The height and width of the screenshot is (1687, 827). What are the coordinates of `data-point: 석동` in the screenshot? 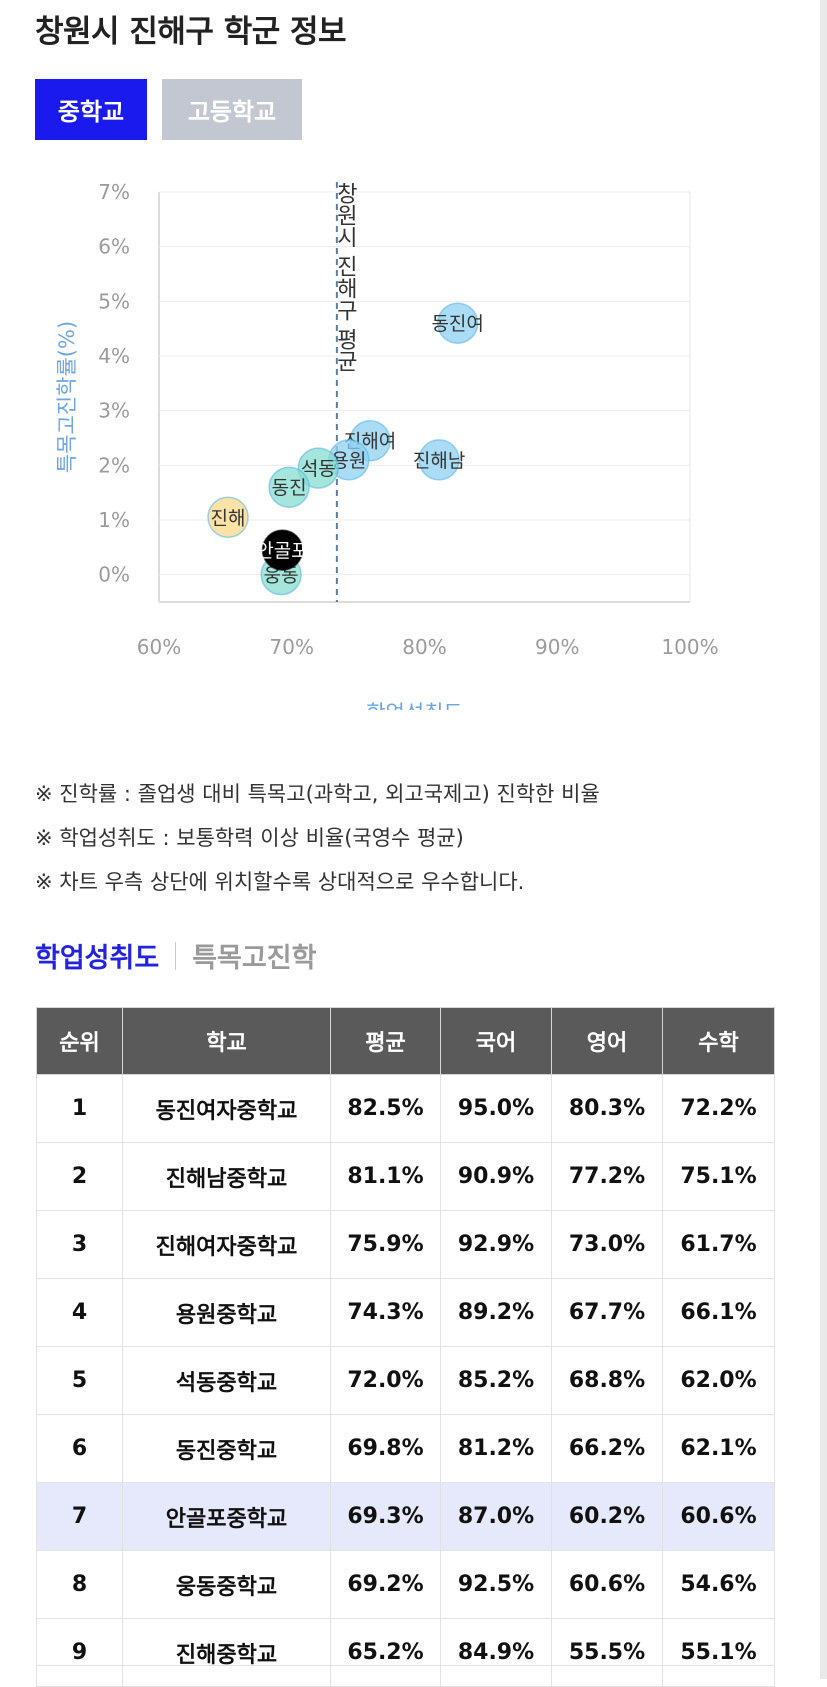 It's located at (318, 468).